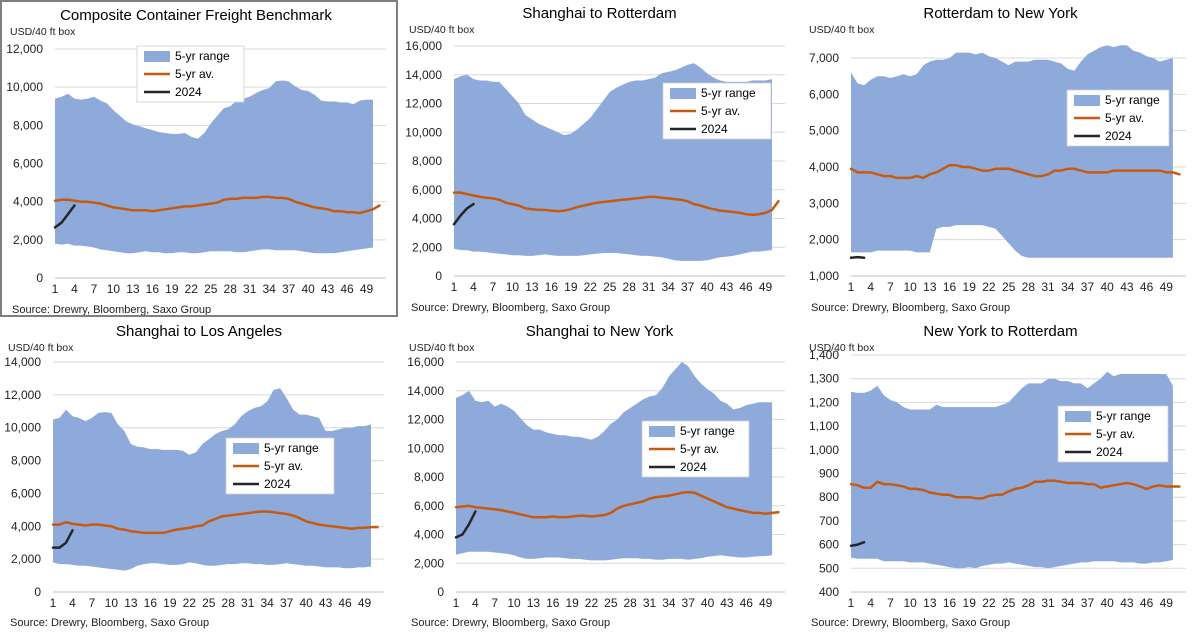 This screenshot has height=632, width=1200. I want to click on x-tick-label: 28, so click(630, 603).